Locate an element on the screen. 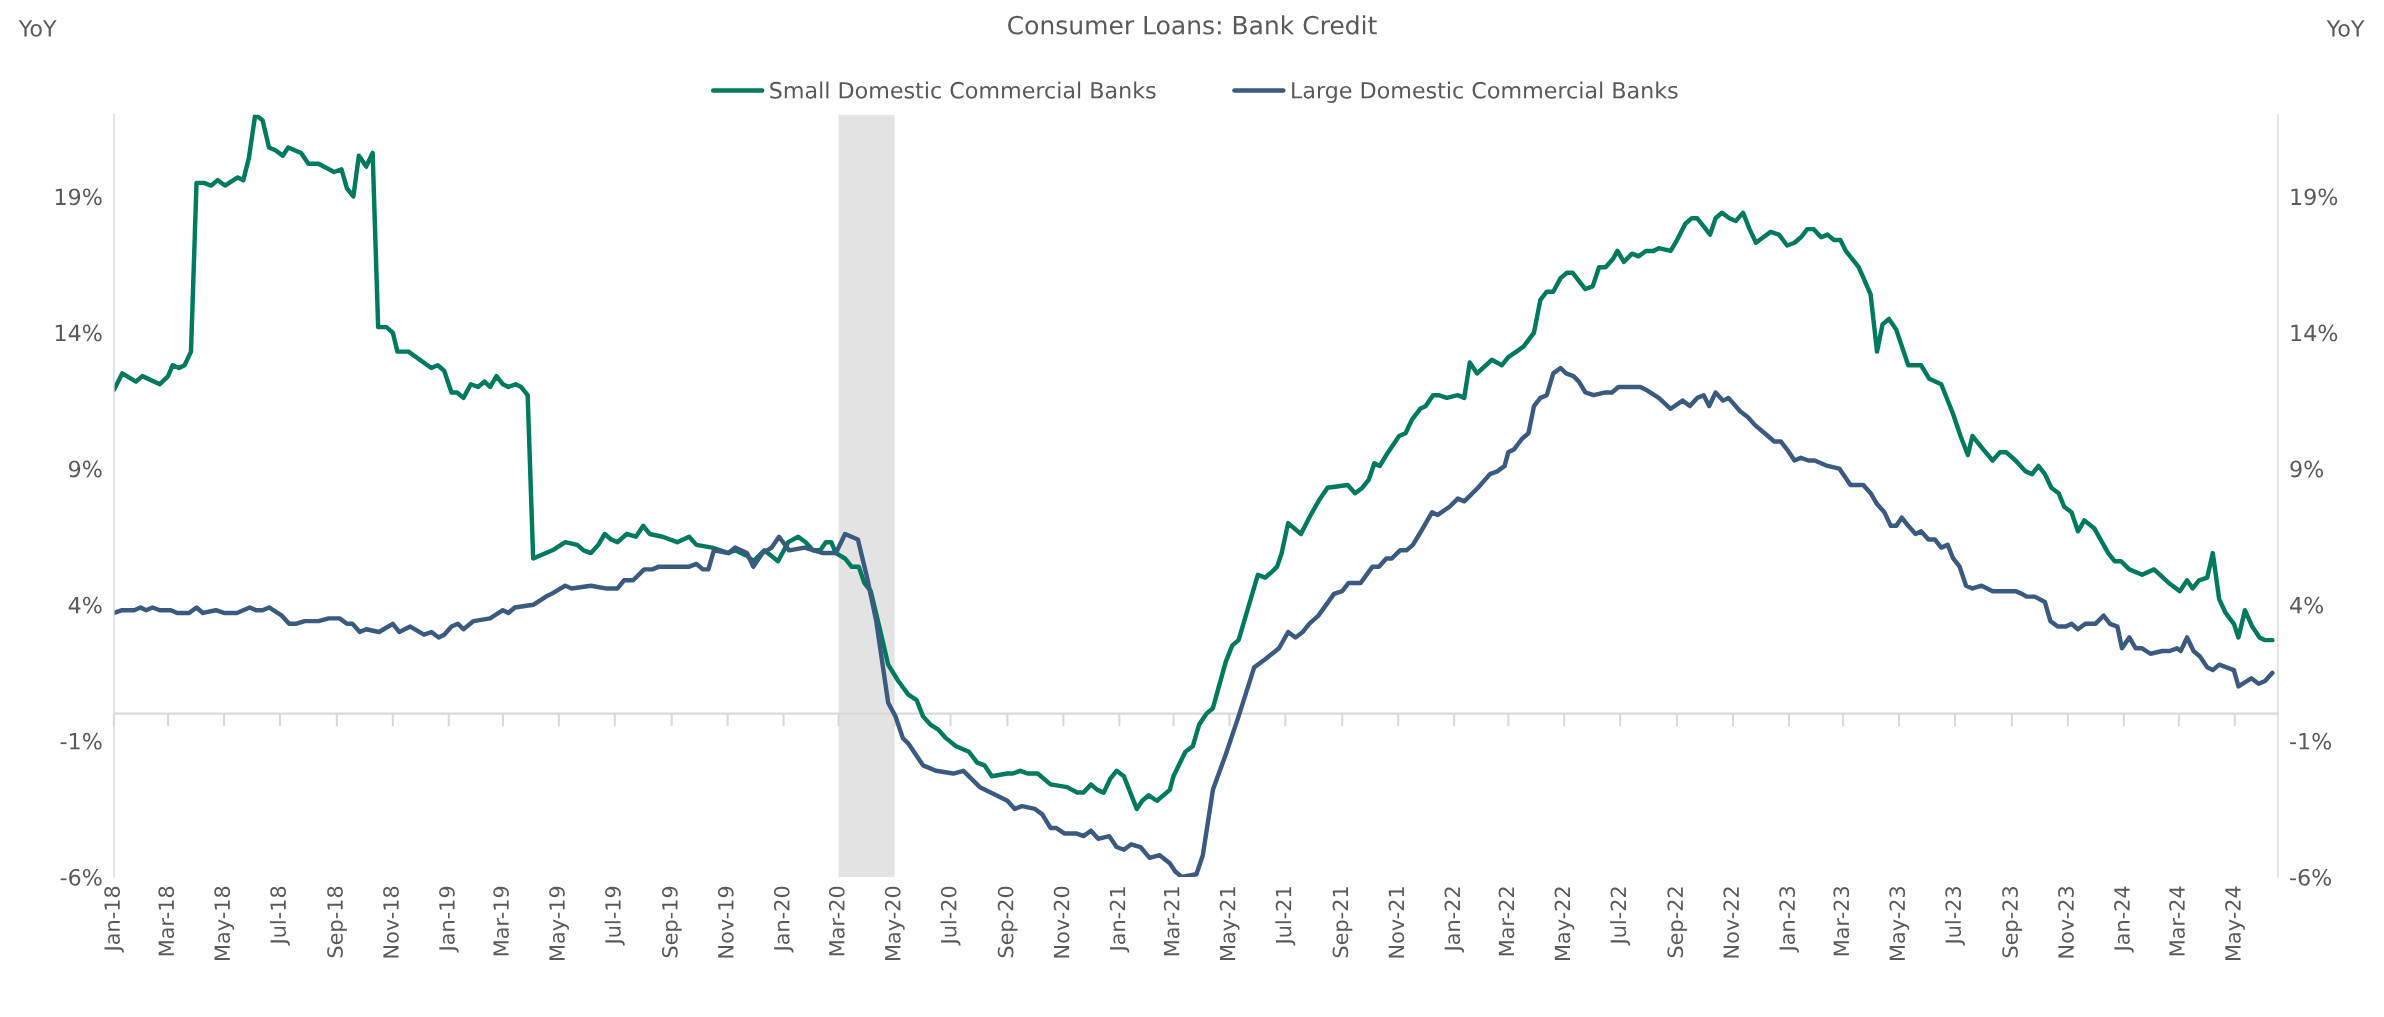  x-tick-label: Sep-20 is located at coordinates (1007, 922).